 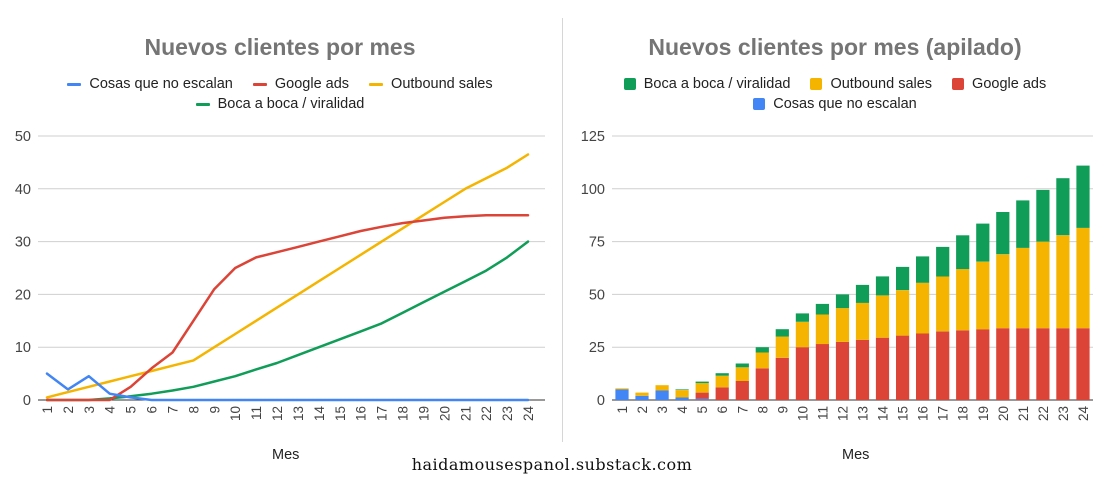 What do you see at coordinates (702, 410) in the screenshot?
I see `x-tick-label: 5` at bounding box center [702, 410].